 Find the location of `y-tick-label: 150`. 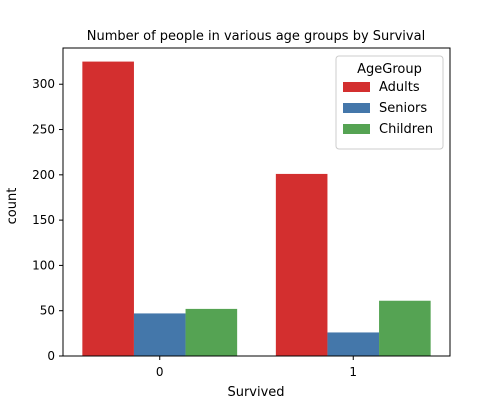

y-tick-label: 150 is located at coordinates (43, 220).